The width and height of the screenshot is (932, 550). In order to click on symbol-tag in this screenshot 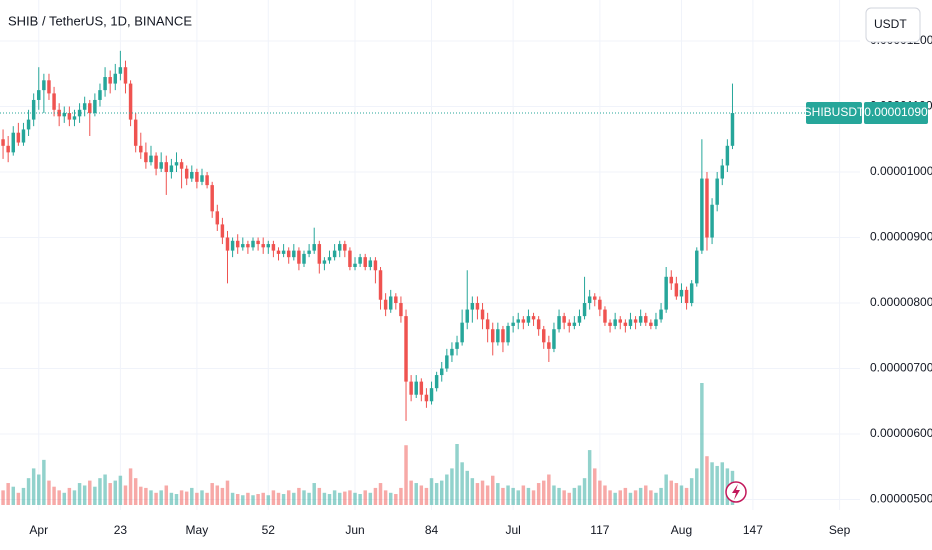, I will do `click(834, 113)`.